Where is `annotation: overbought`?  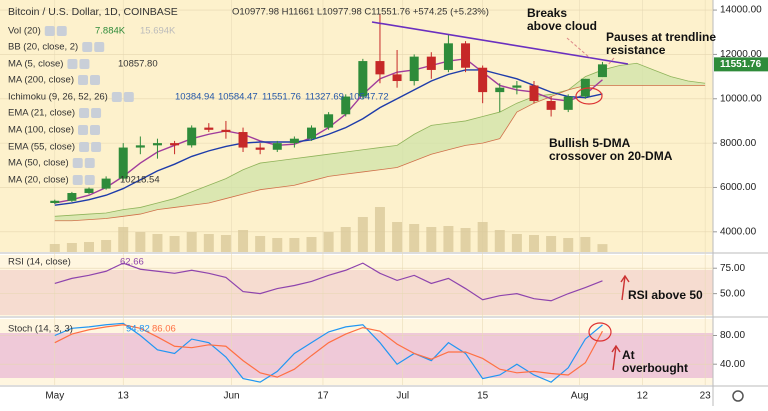 annotation: overbought is located at coordinates (655, 368).